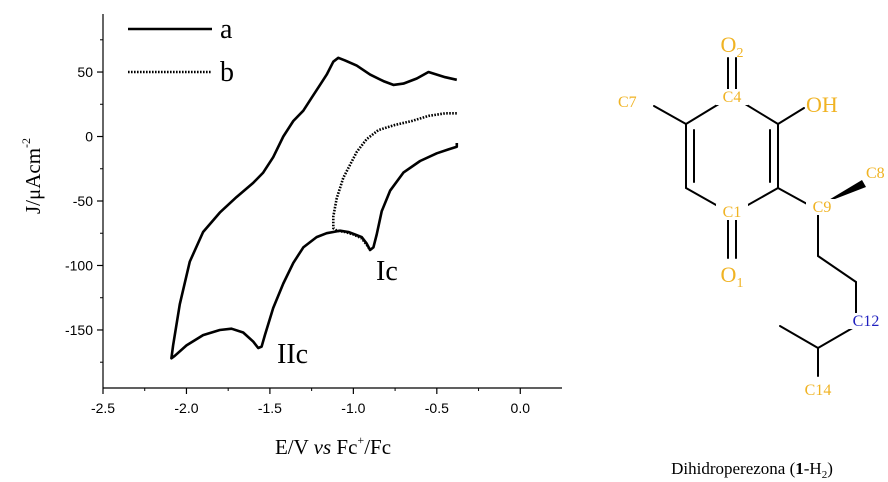 This screenshot has width=888, height=482. What do you see at coordinates (394, 181) in the screenshot?
I see `series-b-line` at bounding box center [394, 181].